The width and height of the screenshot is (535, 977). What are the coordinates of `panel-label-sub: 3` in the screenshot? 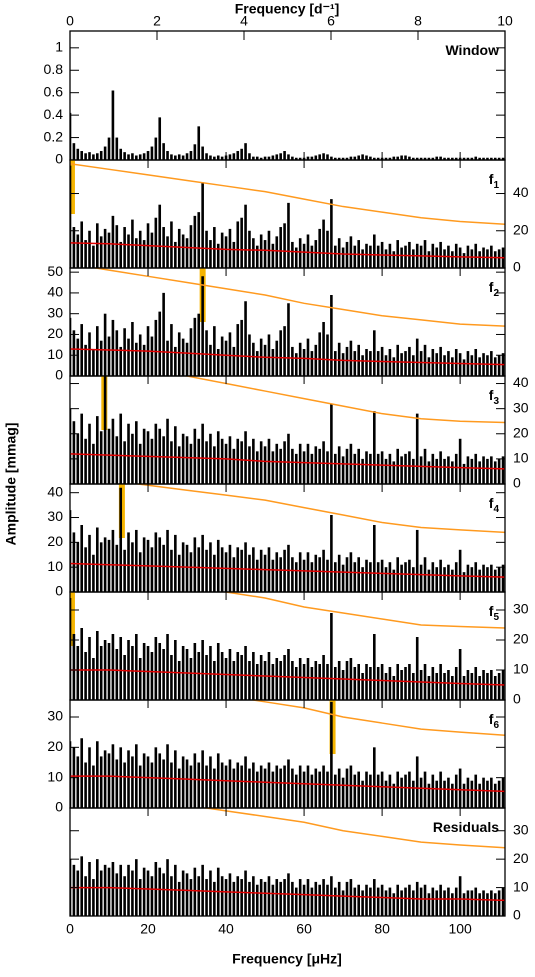 It's located at (496, 401).